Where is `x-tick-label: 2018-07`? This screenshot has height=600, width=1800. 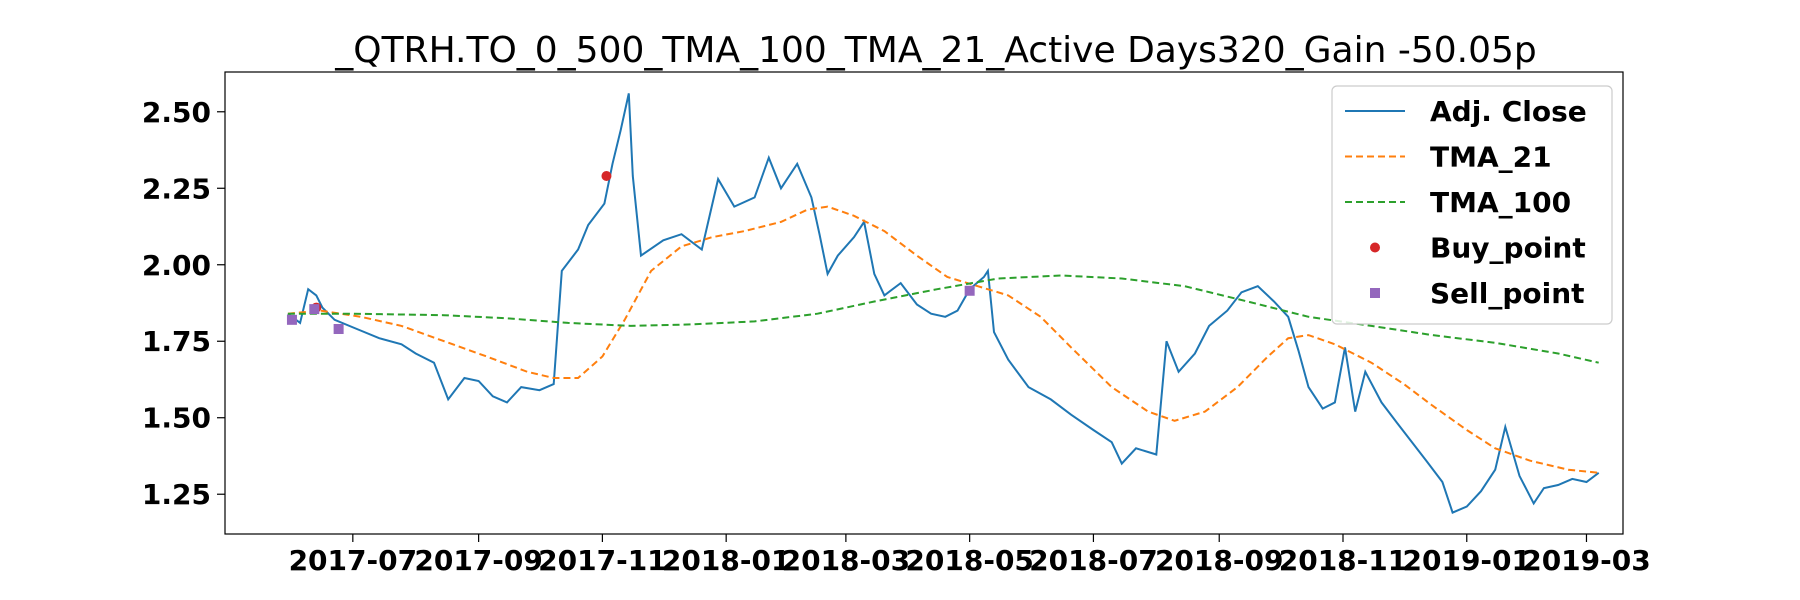 x-tick-label: 2018-07 is located at coordinates (1093, 560).